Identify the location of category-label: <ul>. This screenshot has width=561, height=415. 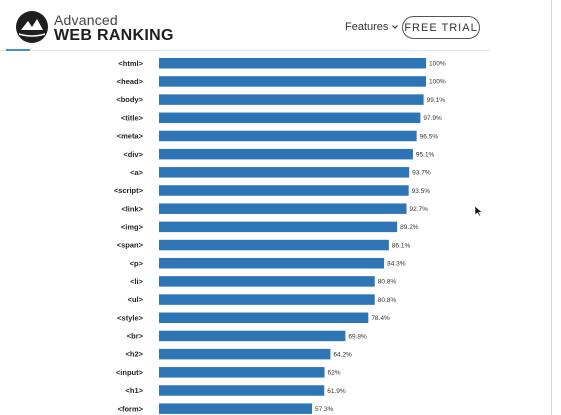
(136, 299).